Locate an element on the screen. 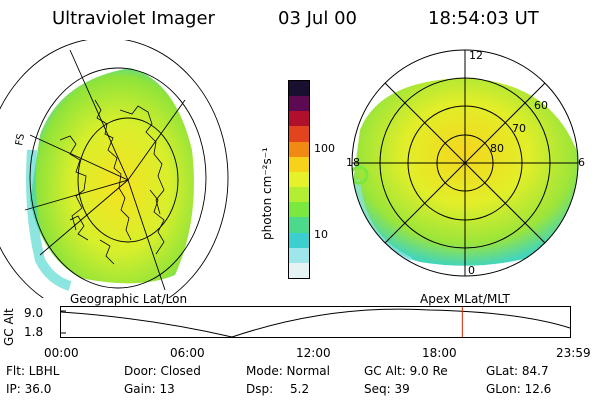 The image size is (600, 400). altitude-curve is located at coordinates (315, 323).